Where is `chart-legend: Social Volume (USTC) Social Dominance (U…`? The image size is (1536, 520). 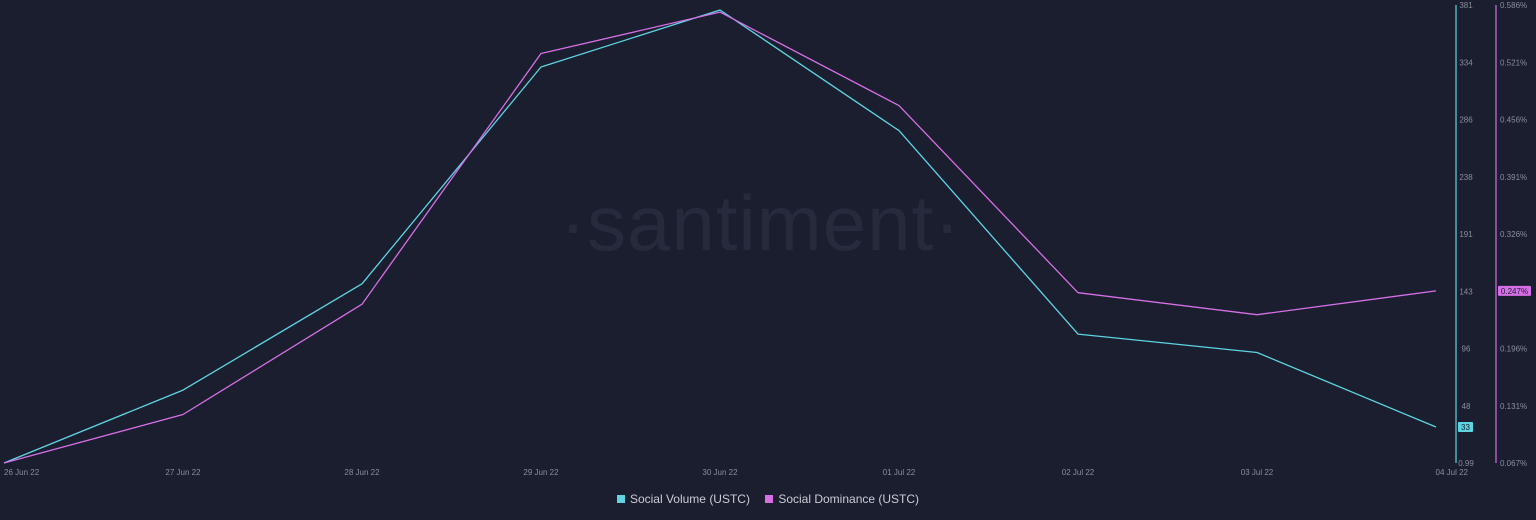
chart-legend: Social Volume (USTC) Social Dominance (U… is located at coordinates (768, 499).